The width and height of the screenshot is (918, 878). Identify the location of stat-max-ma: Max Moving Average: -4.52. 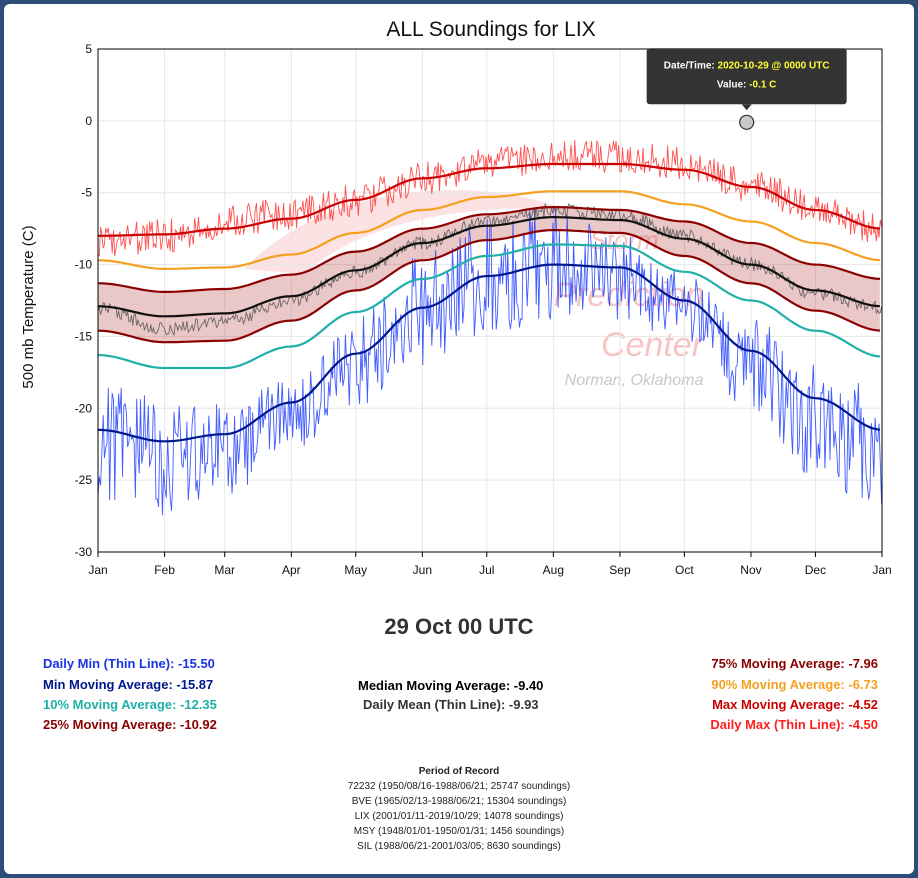
(795, 704).